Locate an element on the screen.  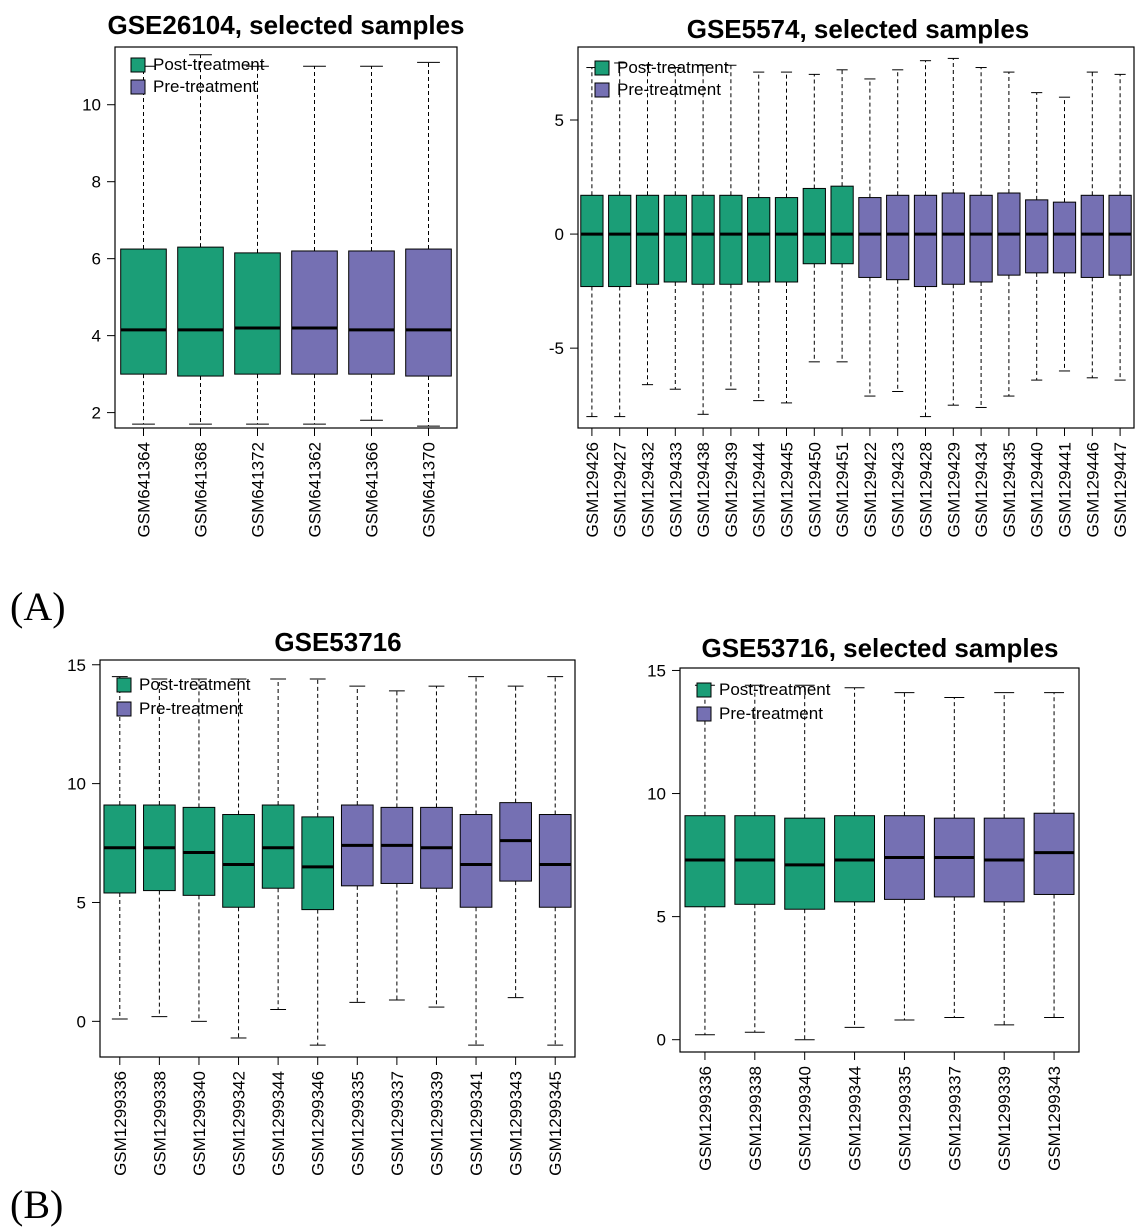
x-tick-label: GSM129451 is located at coordinates (842, 489).